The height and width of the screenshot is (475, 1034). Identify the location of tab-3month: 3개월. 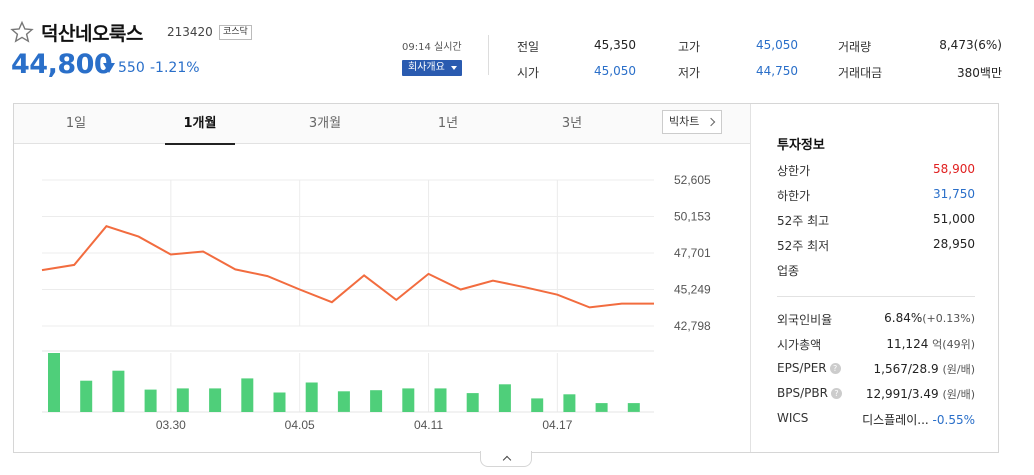
(325, 123).